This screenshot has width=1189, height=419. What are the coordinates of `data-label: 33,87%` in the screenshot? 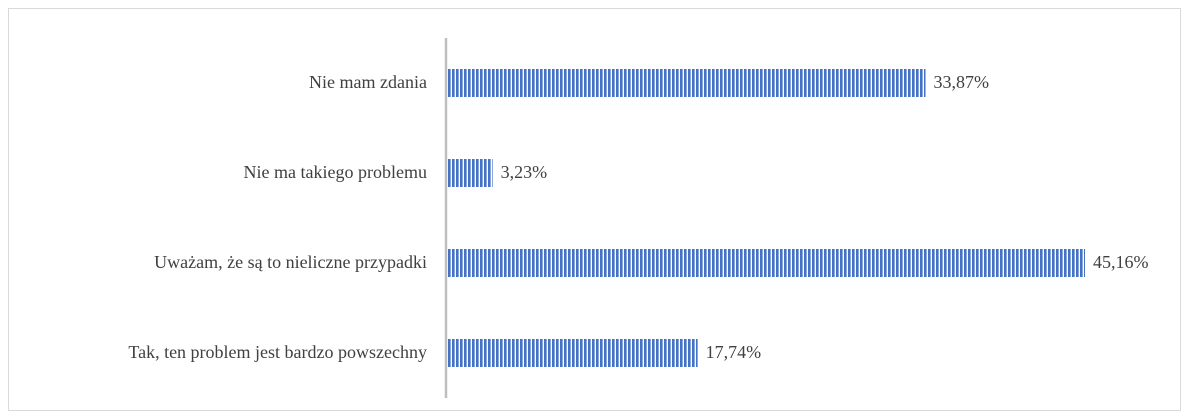 It's located at (962, 82).